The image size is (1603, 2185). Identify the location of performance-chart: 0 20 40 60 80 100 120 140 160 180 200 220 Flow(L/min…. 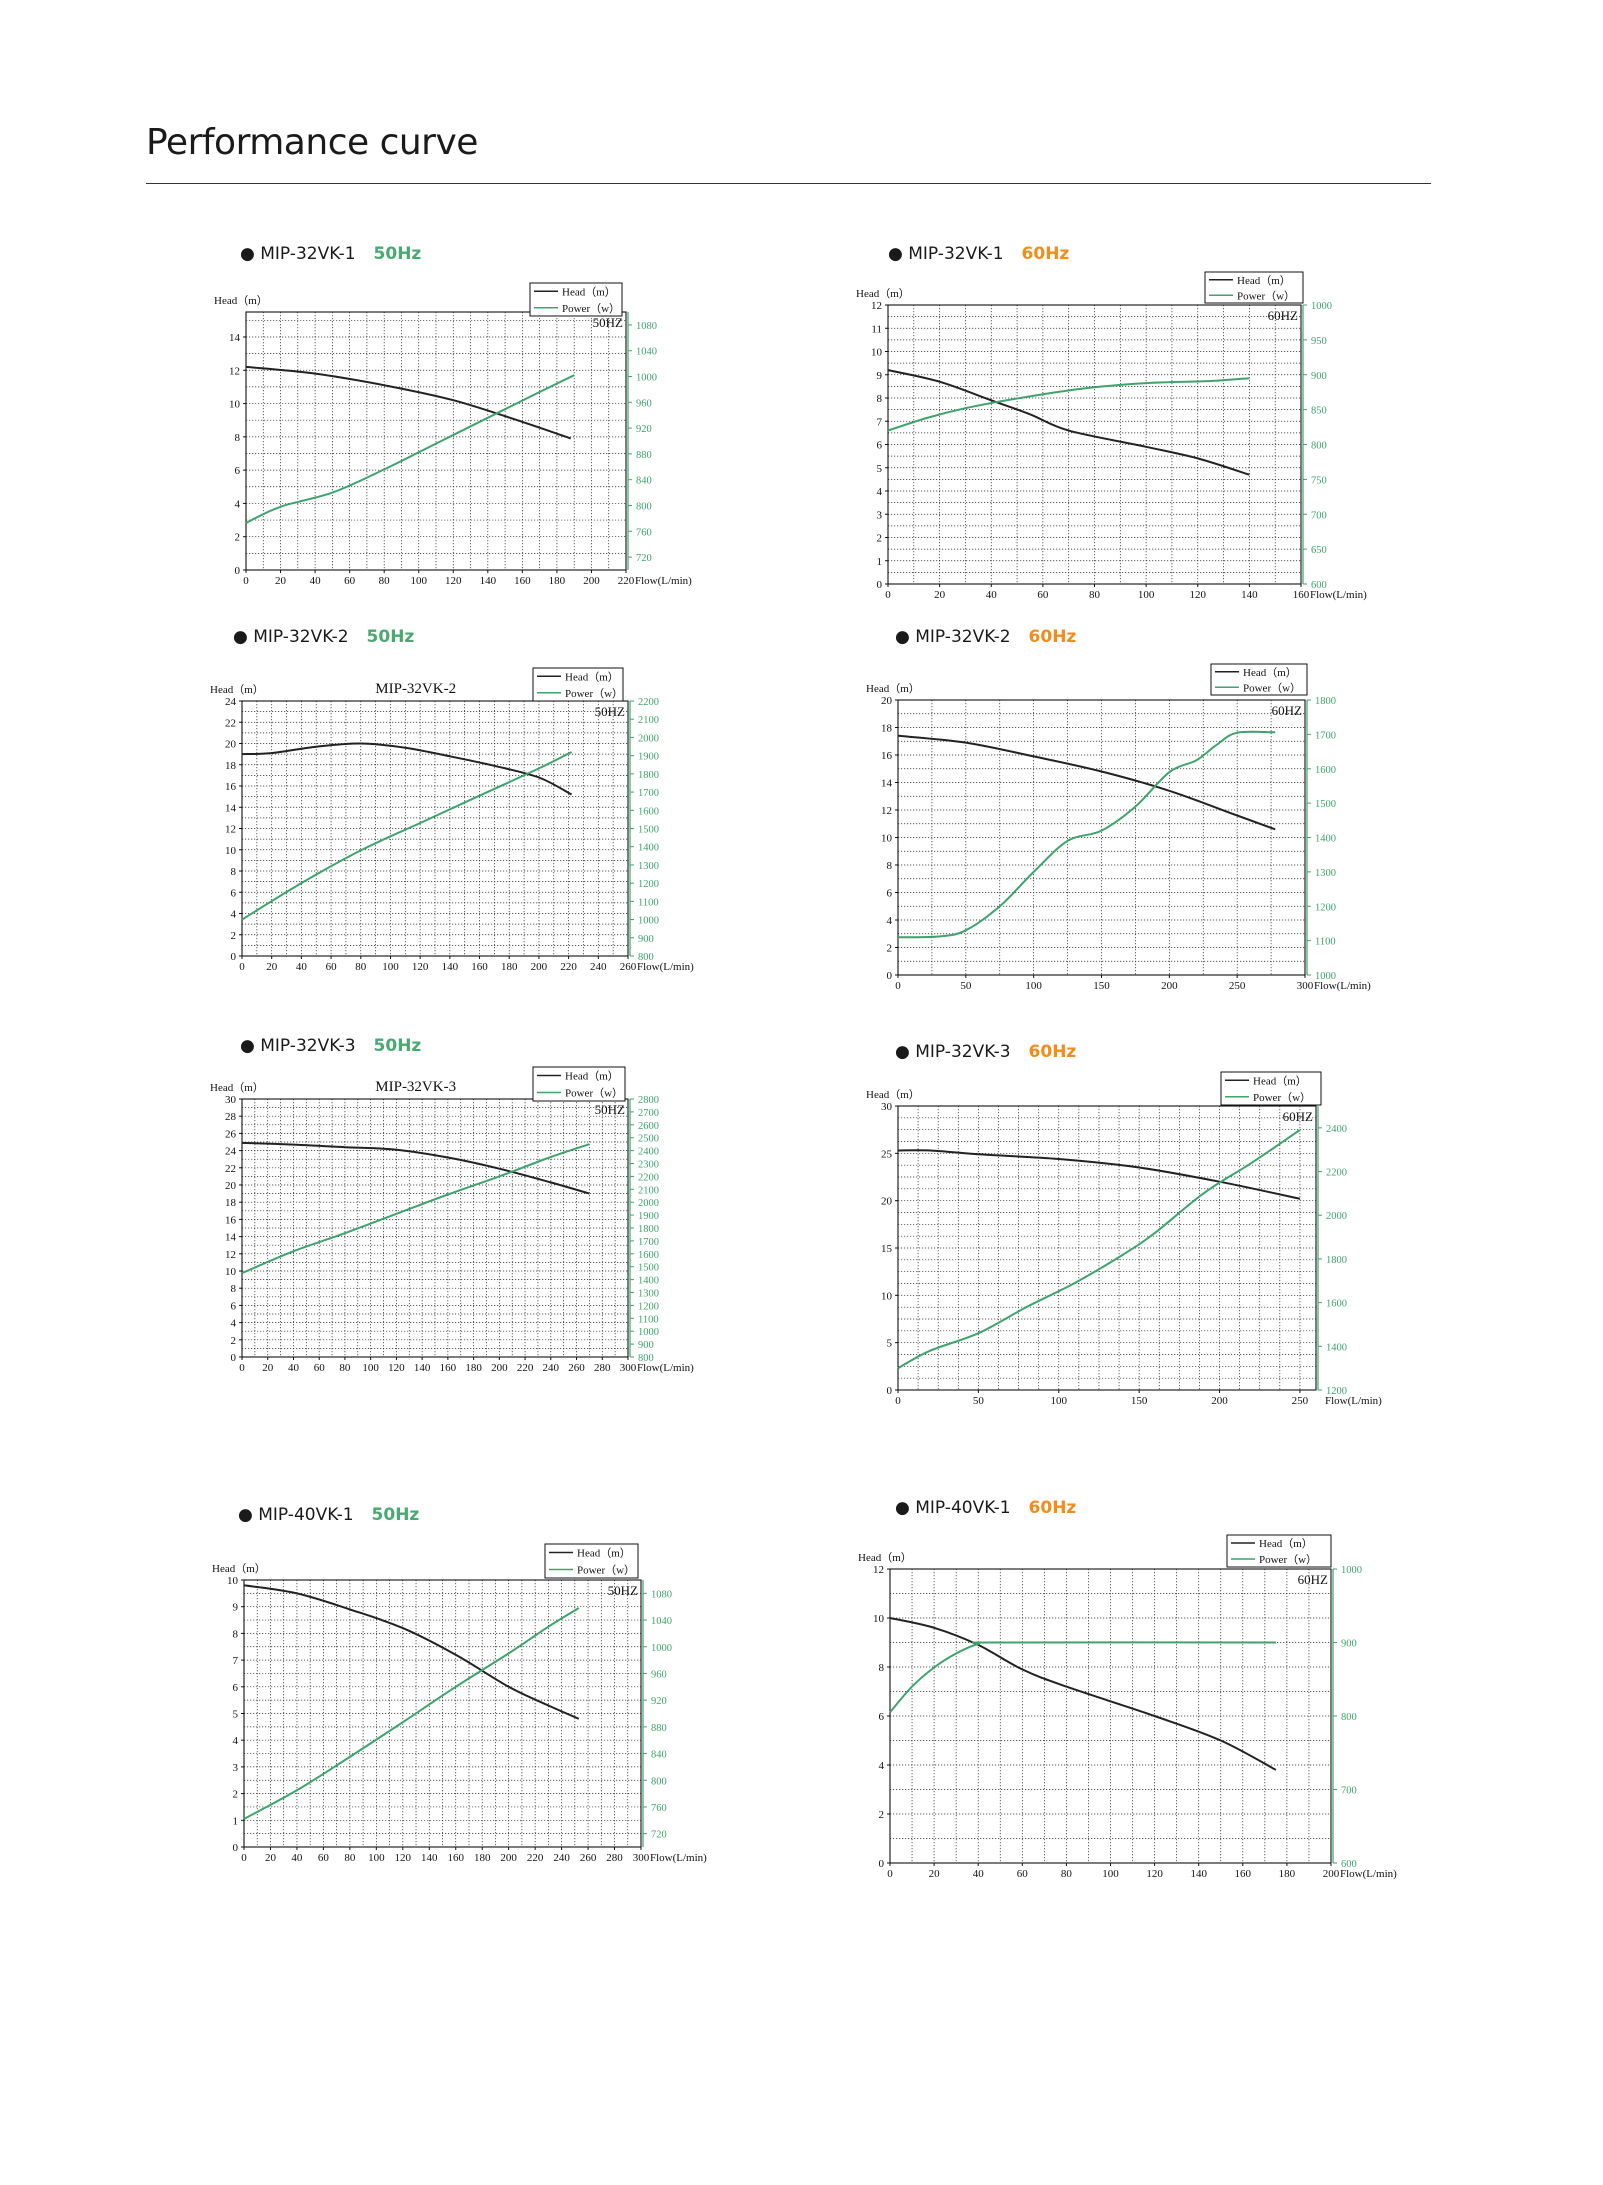
(453, 434).